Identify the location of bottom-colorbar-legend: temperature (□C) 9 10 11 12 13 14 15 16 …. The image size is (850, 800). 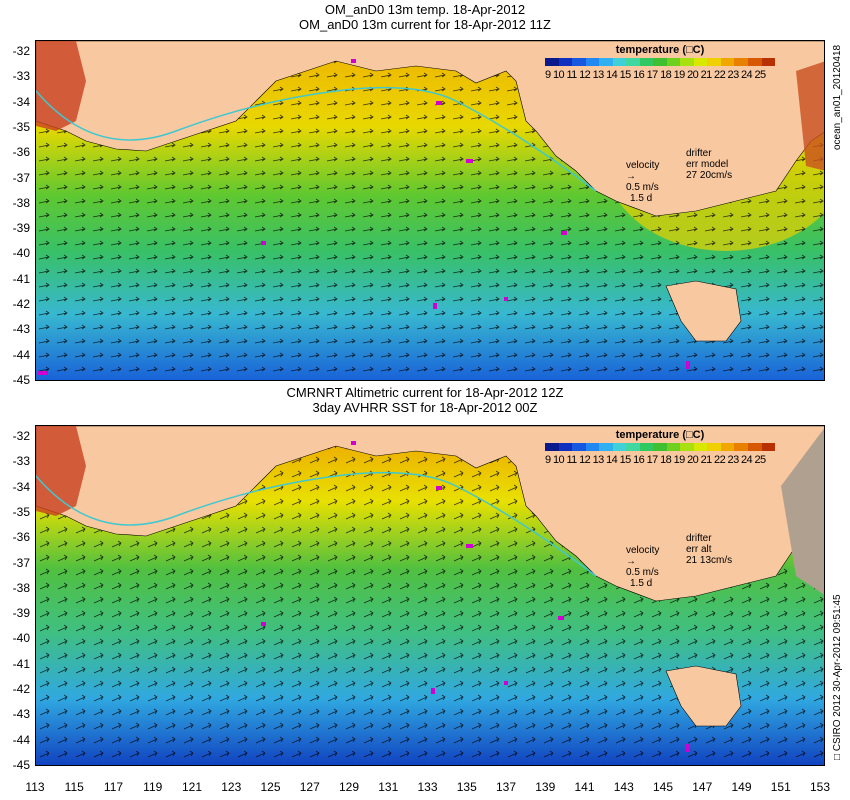
(660, 447).